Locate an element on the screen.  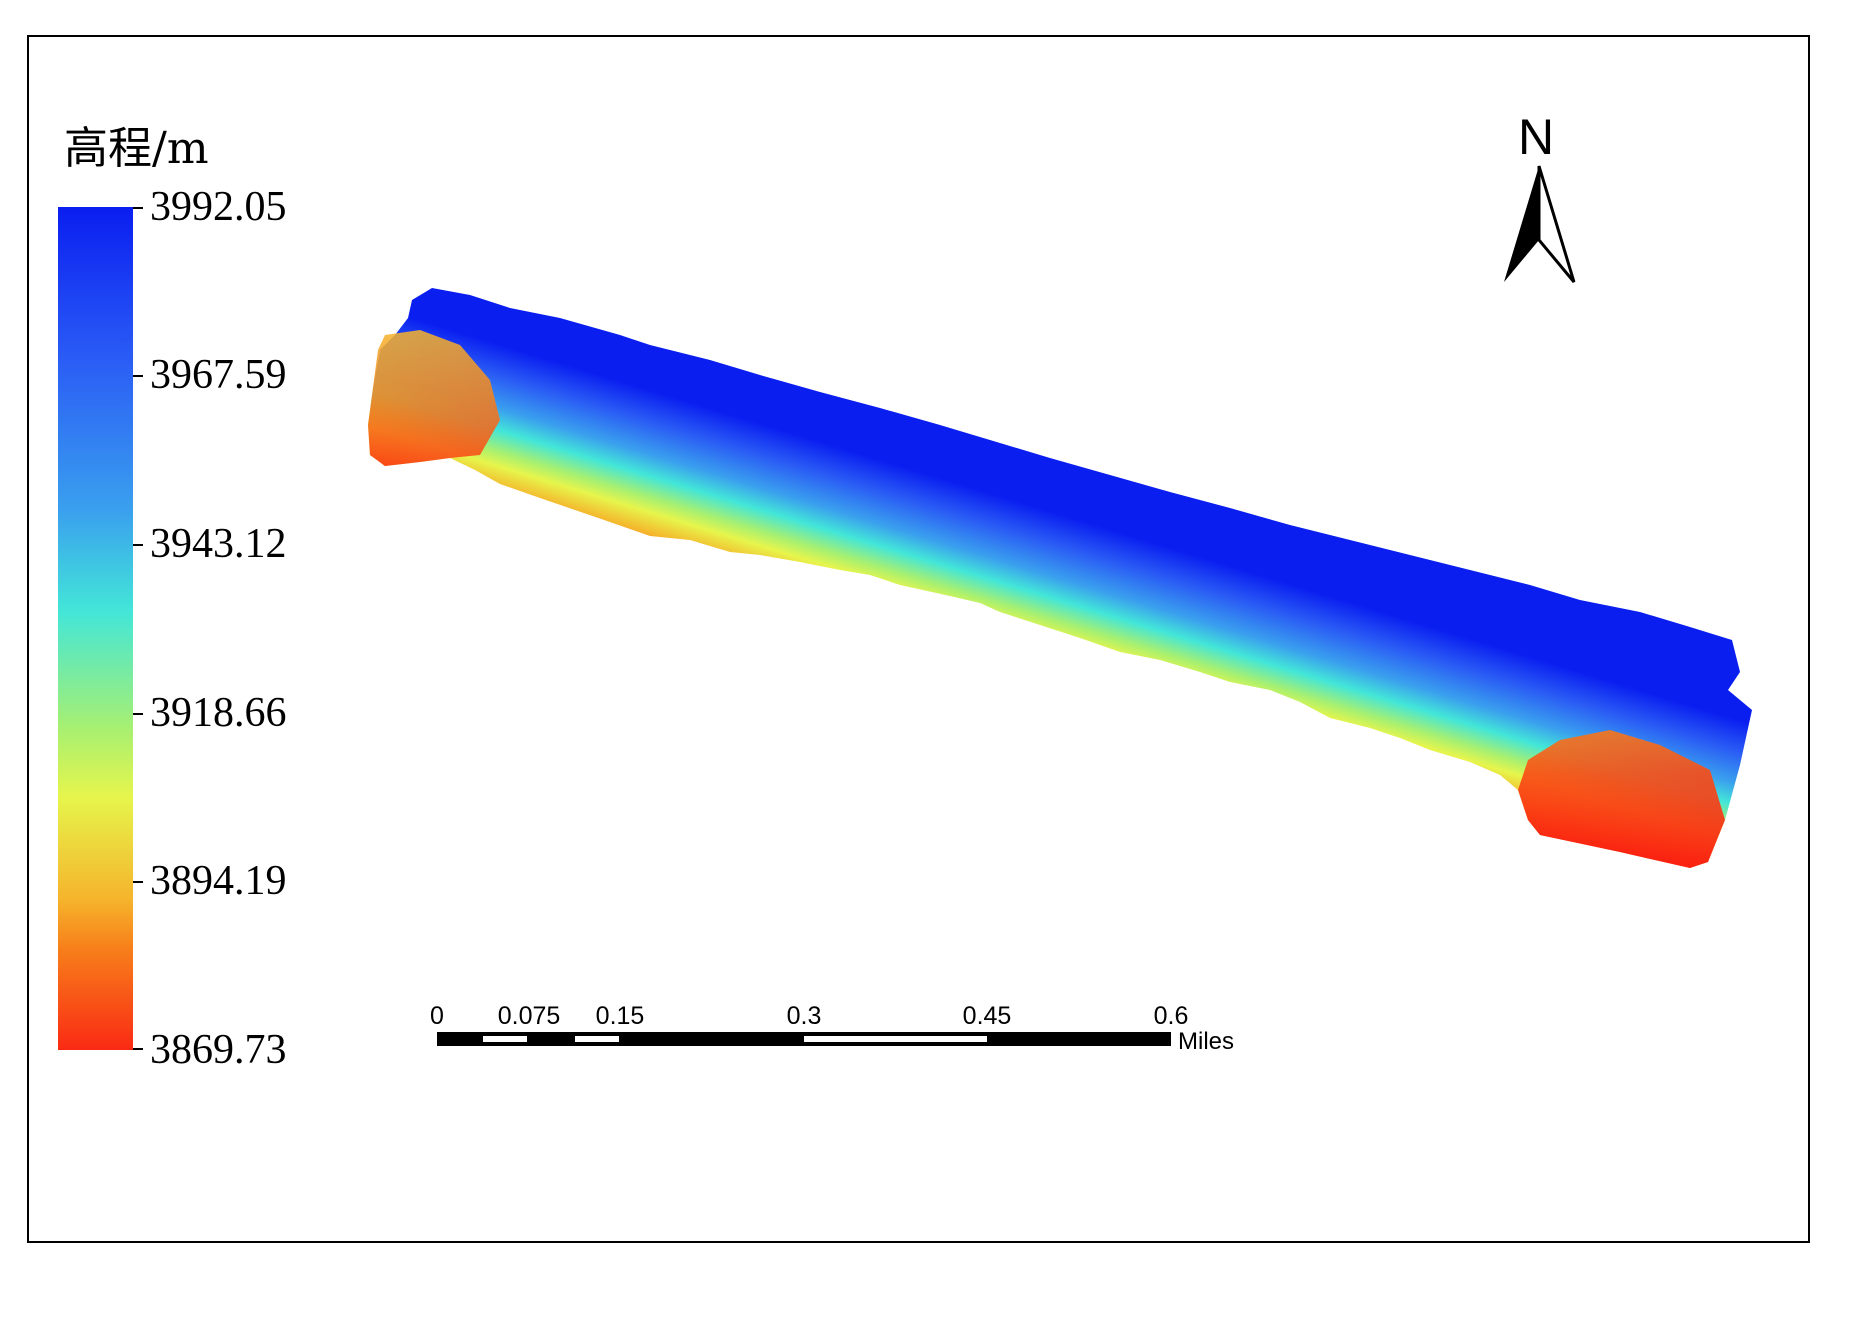
north-arrow-icon is located at coordinates (1540, 224).